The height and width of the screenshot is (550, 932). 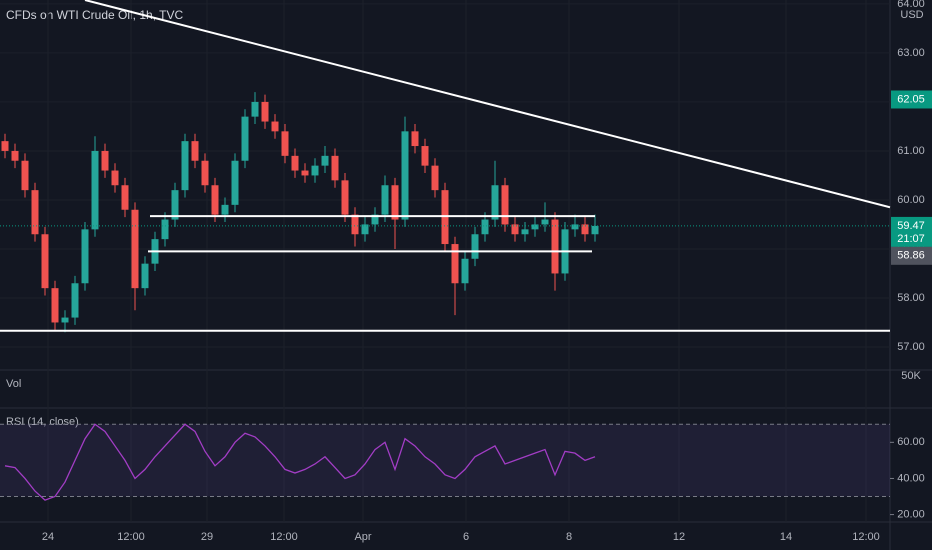 I want to click on rsi-tick-label: 60.00, so click(x=911, y=442).